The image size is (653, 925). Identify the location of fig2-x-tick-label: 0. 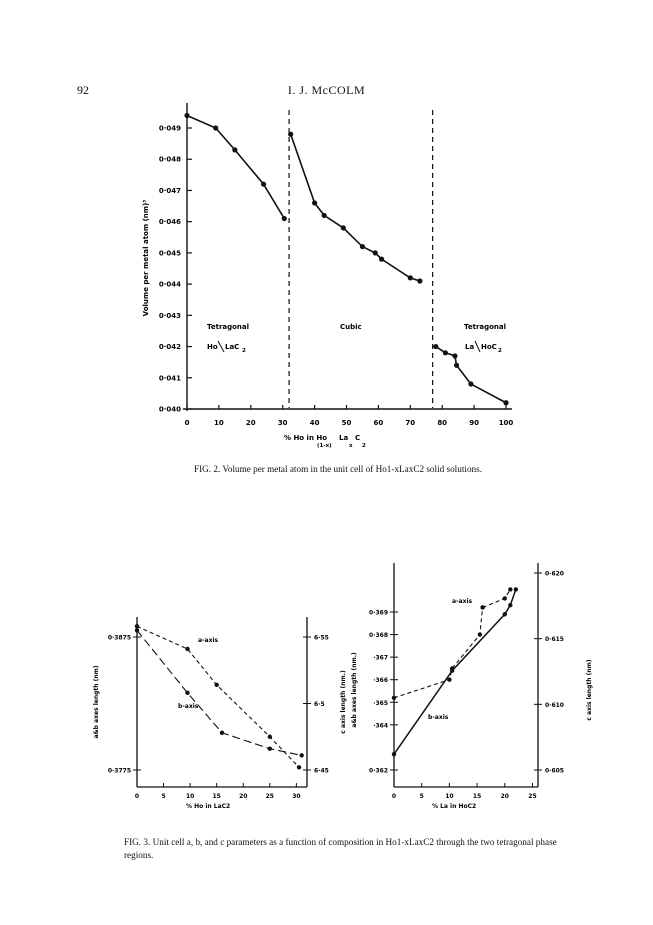
(187, 423).